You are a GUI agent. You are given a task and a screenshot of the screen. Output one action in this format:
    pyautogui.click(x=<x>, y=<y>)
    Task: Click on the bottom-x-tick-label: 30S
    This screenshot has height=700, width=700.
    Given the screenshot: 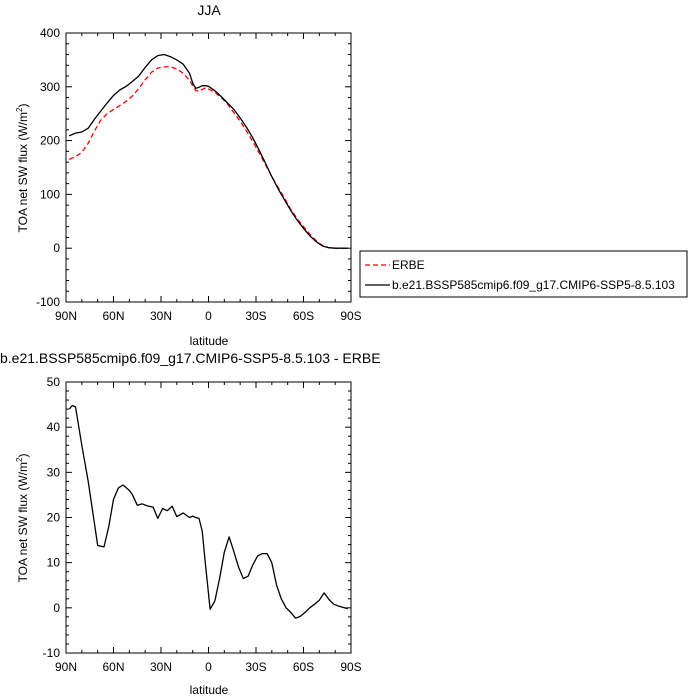 What is the action you would take?
    pyautogui.click(x=255, y=667)
    